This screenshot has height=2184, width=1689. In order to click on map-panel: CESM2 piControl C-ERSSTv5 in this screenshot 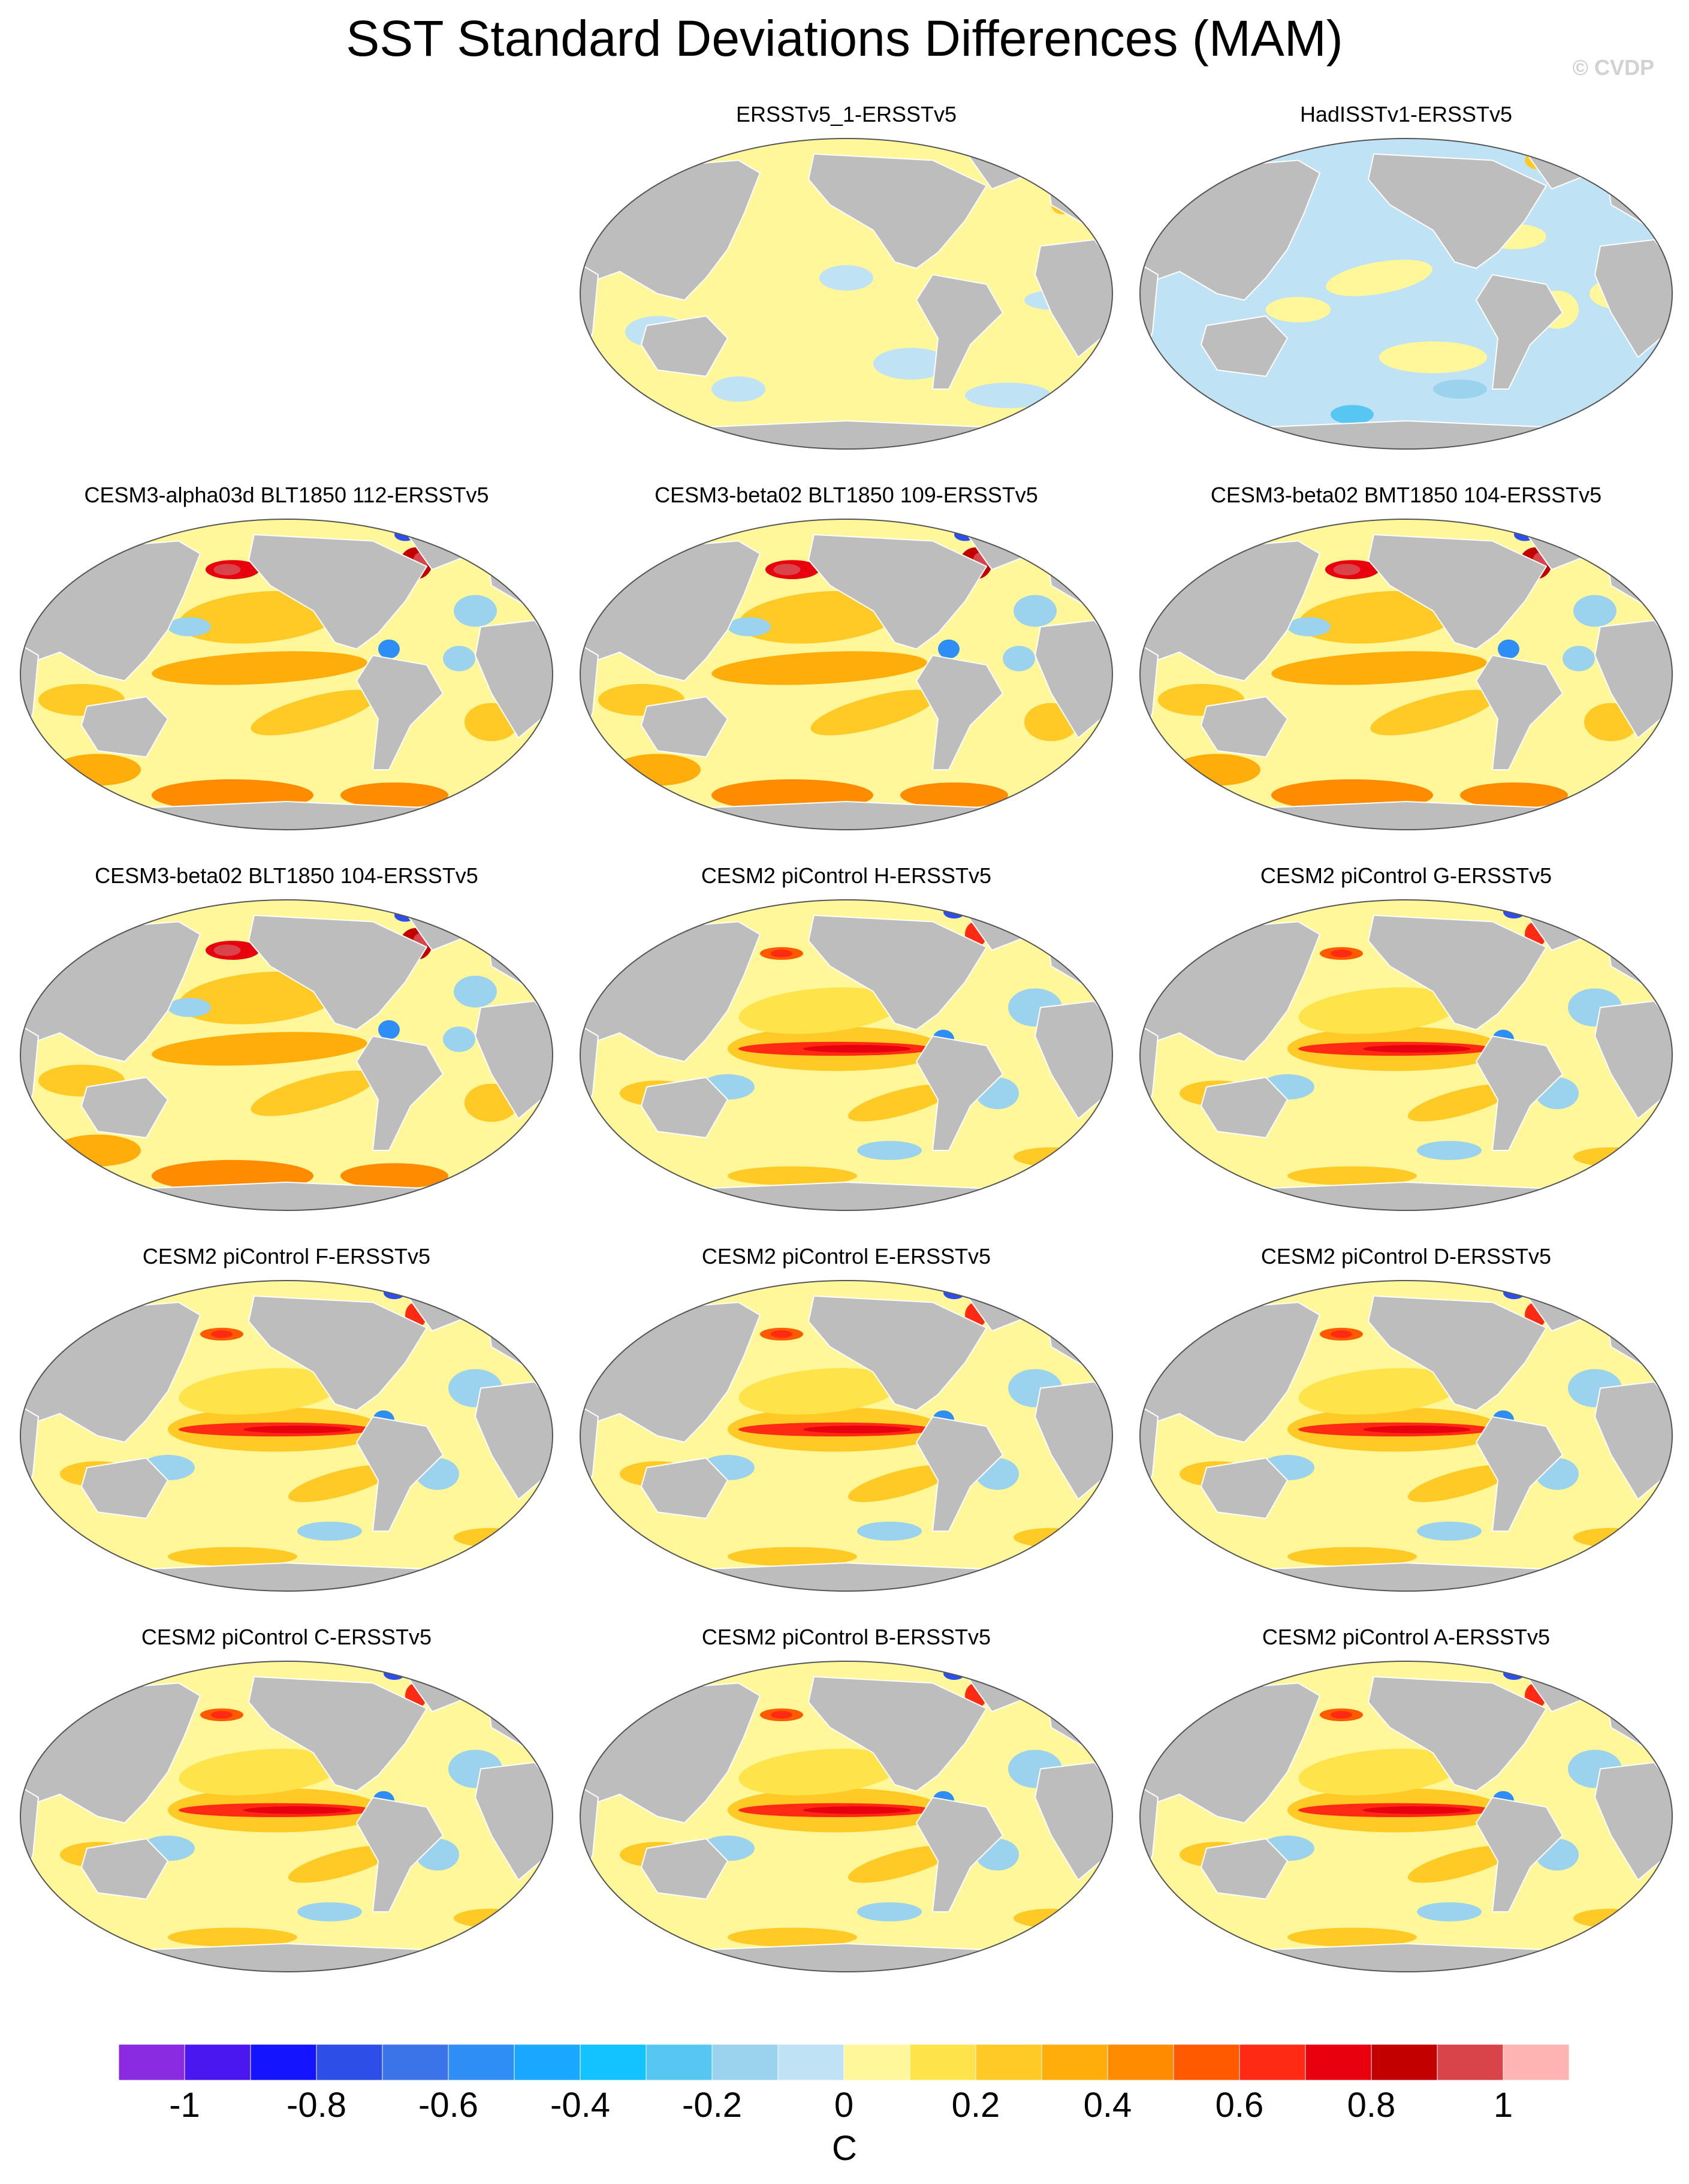, I will do `click(286, 1800)`.